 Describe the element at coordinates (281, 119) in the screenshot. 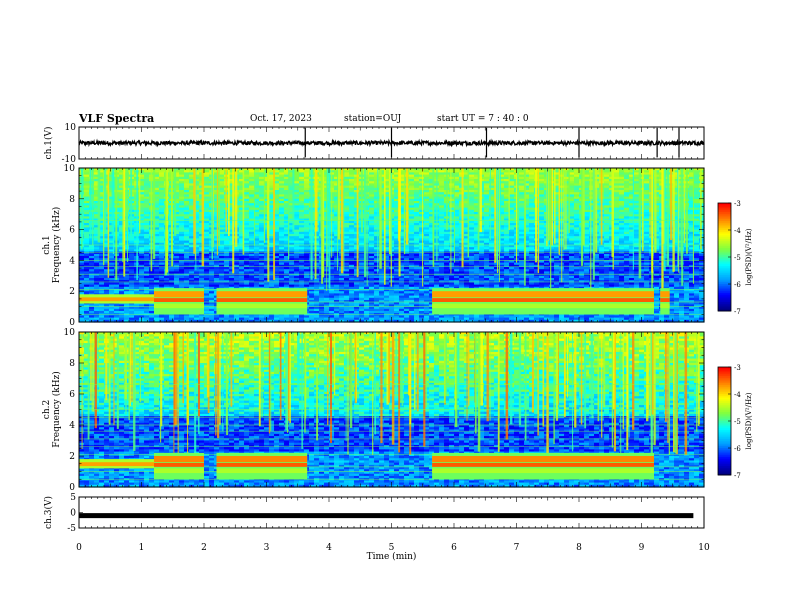

I see `date-label: Oct. 17, 2023` at that location.